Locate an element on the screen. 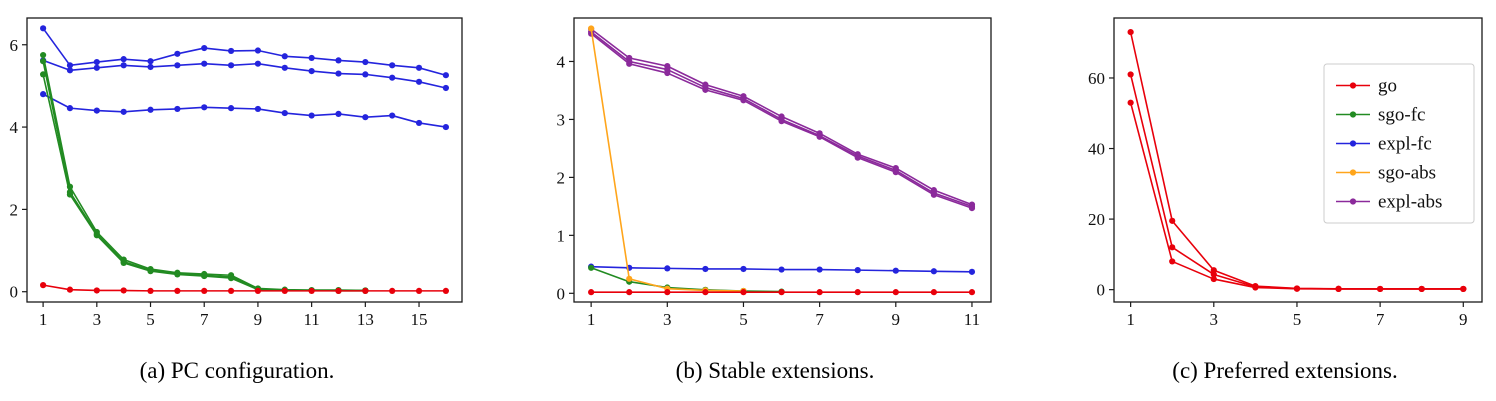 The image size is (1496, 401). y-tick-label: 2 is located at coordinates (14, 209).